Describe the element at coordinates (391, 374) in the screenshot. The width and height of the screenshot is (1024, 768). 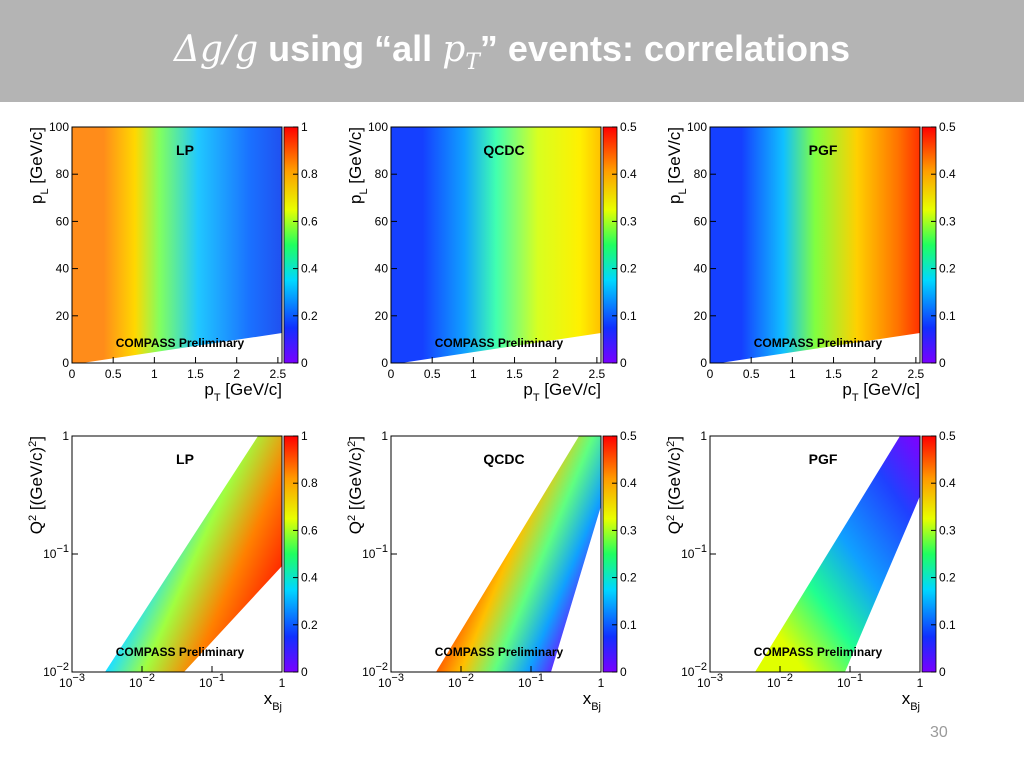
I see `x-tick-label: 0` at that location.